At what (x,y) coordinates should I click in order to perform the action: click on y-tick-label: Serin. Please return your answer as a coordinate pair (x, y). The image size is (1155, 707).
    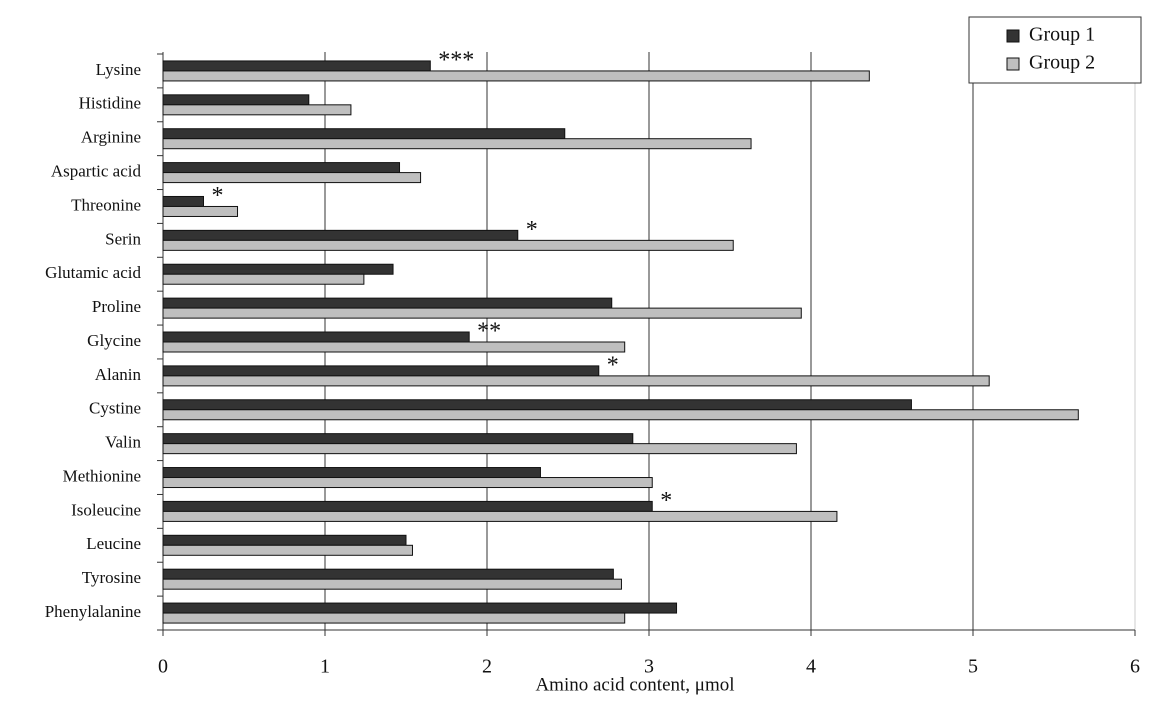
    Looking at the image, I should click on (123, 238).